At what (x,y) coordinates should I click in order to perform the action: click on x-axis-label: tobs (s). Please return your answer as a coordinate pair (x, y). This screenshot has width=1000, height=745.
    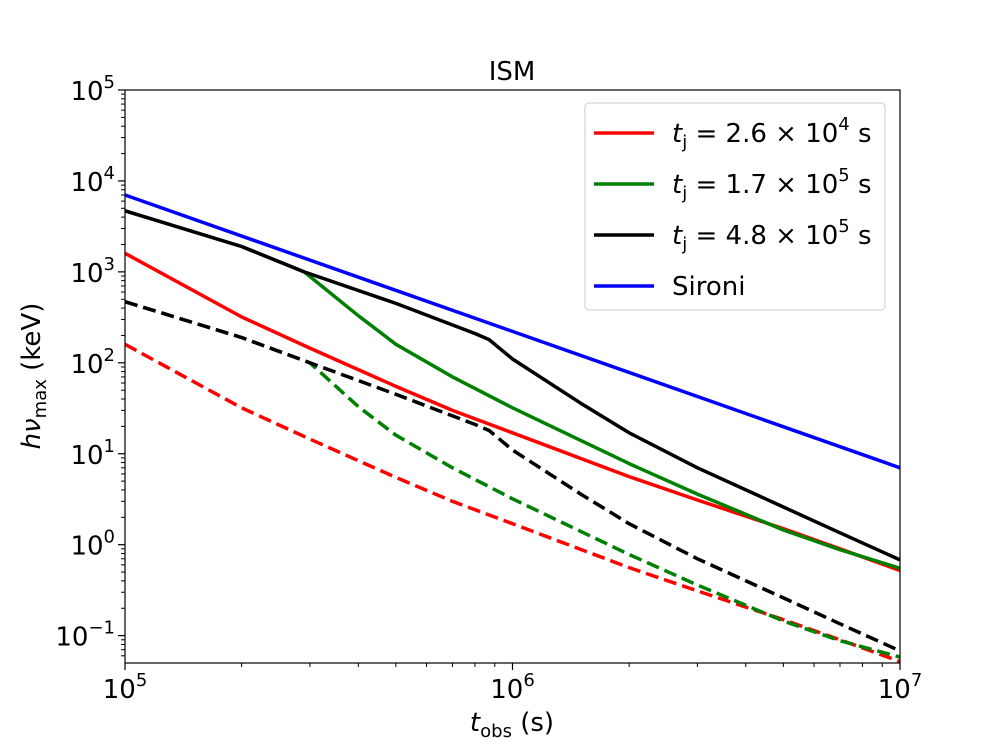
    Looking at the image, I should click on (512, 725).